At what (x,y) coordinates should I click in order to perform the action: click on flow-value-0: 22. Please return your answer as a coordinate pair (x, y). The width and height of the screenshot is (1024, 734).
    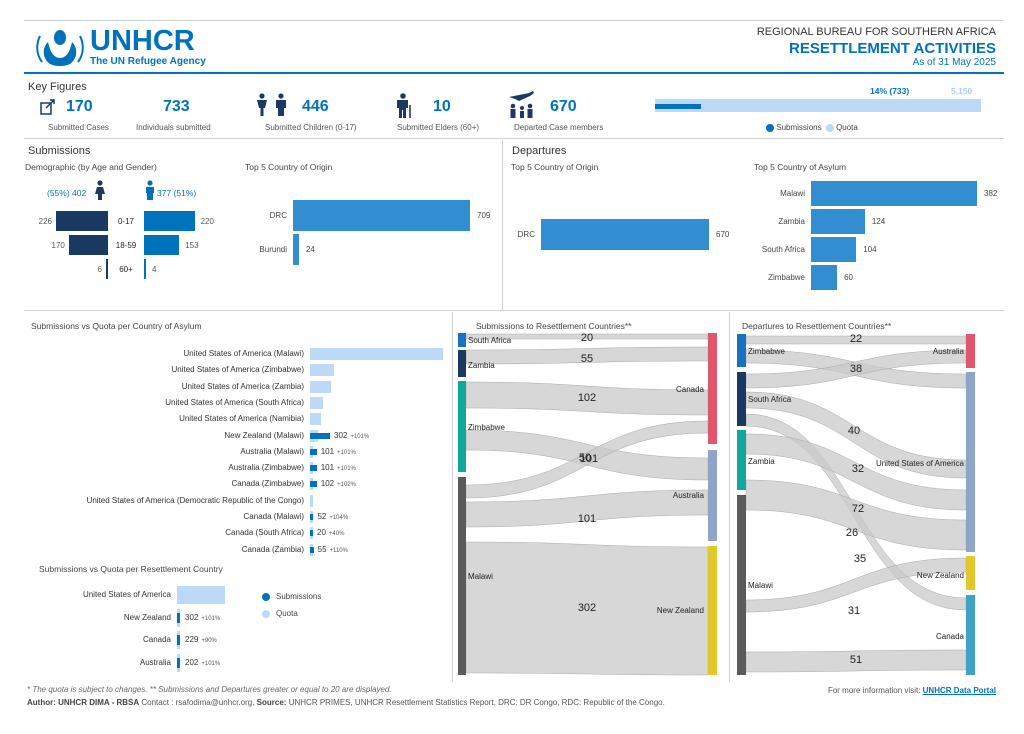
    Looking at the image, I should click on (856, 339).